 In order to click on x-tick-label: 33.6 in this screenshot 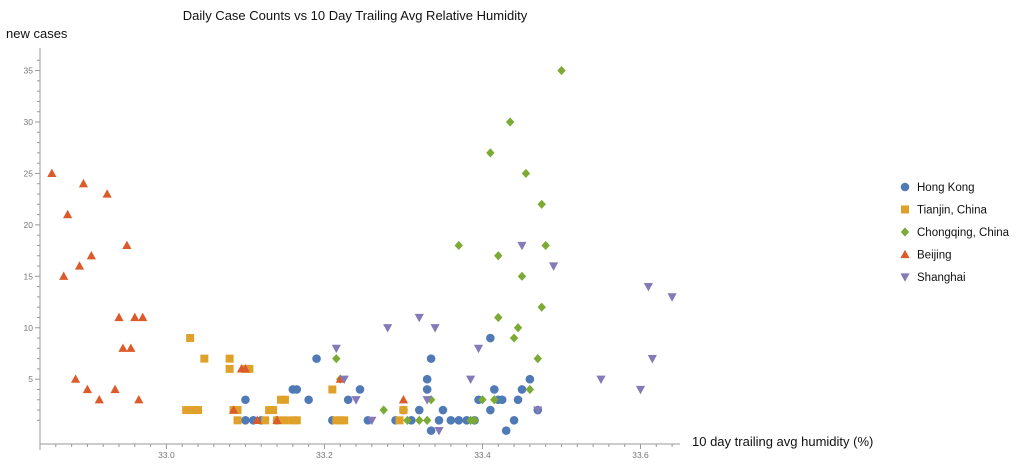, I will do `click(640, 455)`.